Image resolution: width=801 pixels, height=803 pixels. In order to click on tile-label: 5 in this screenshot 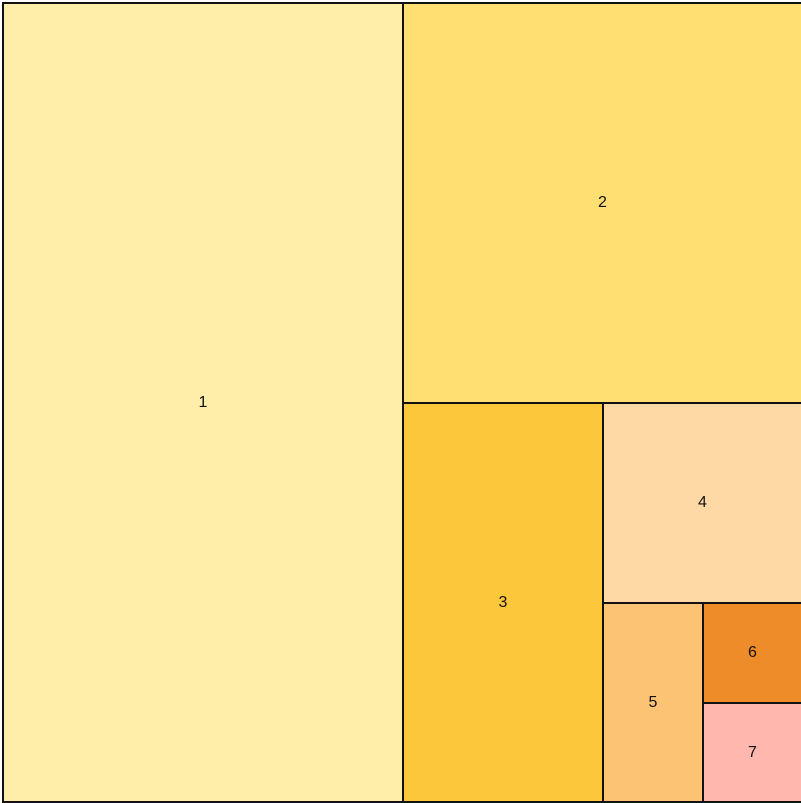, I will do `click(653, 702)`.